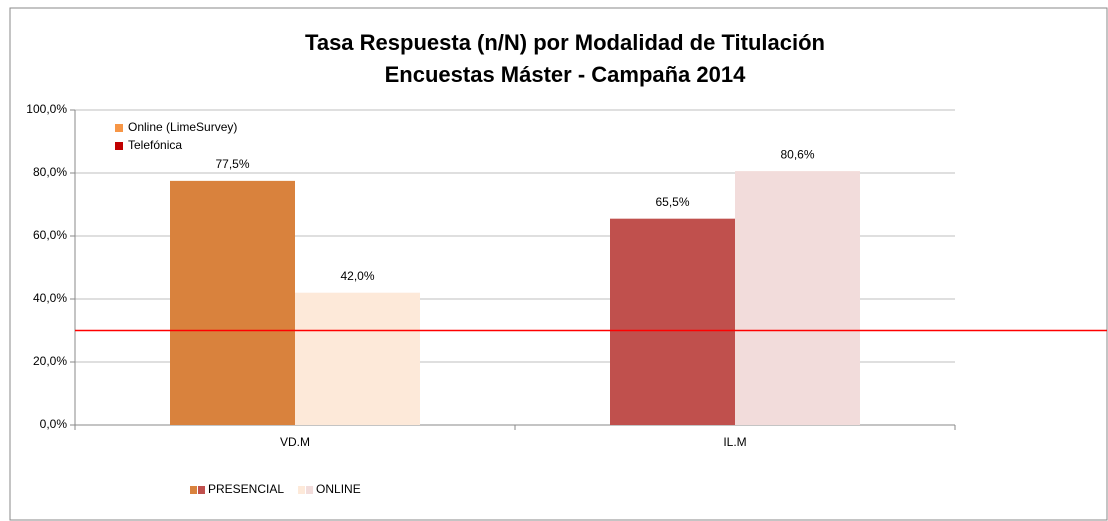 The width and height of the screenshot is (1108, 521). I want to click on data-label: 65,5%, so click(672, 202).